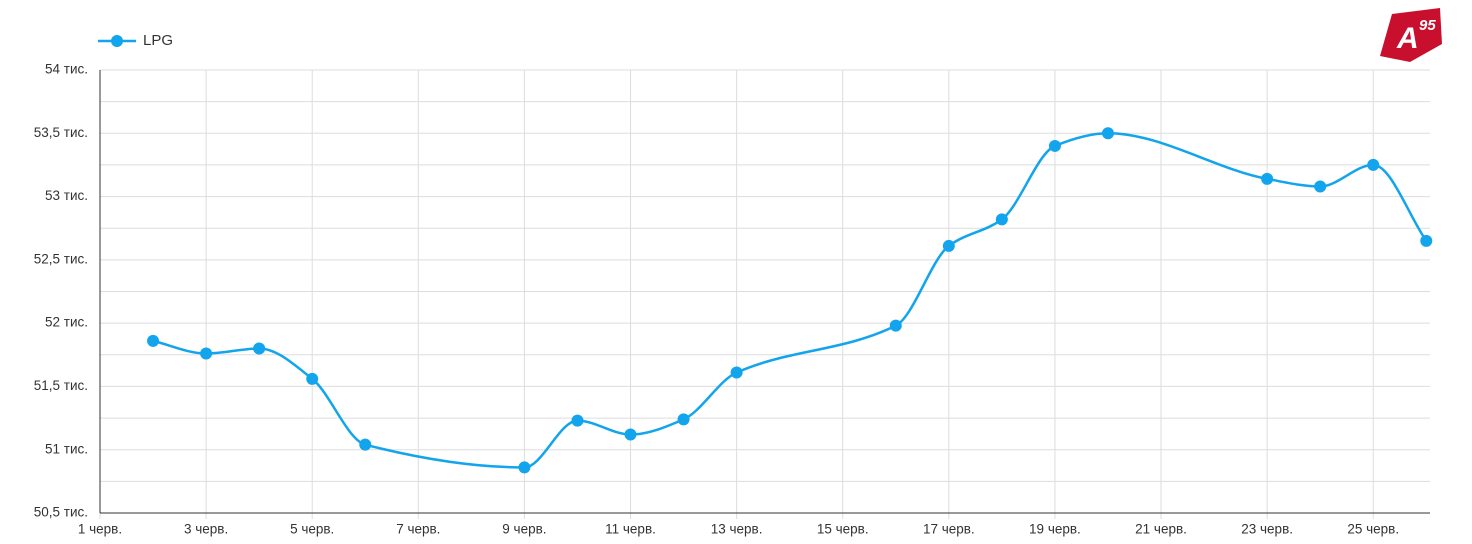  Describe the element at coordinates (1373, 529) in the screenshot. I see `x-tick-label: 25 черв.` at that location.